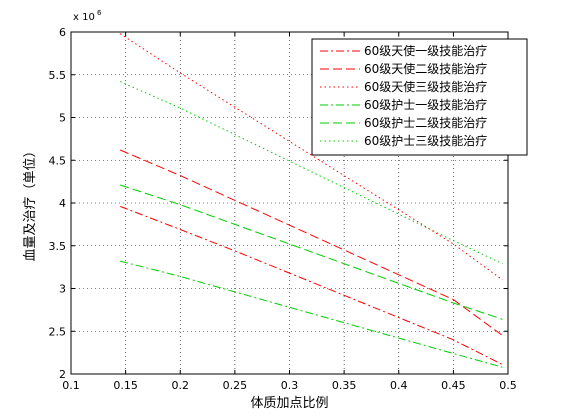 This screenshot has height=420, width=561. Describe the element at coordinates (58, 160) in the screenshot. I see `y-tick-label: 4.5` at that location.